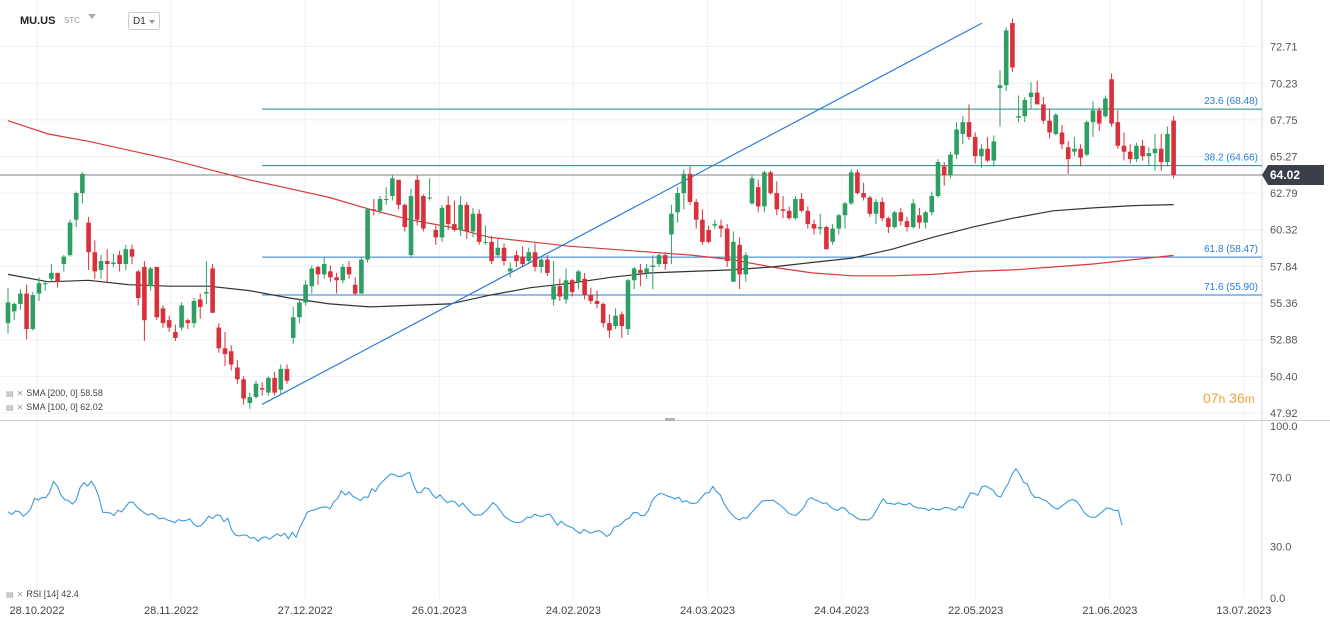 The height and width of the screenshot is (627, 1330). I want to click on legend-rsi: ▤ ✕ RSI [14] 42.4, so click(42, 594).